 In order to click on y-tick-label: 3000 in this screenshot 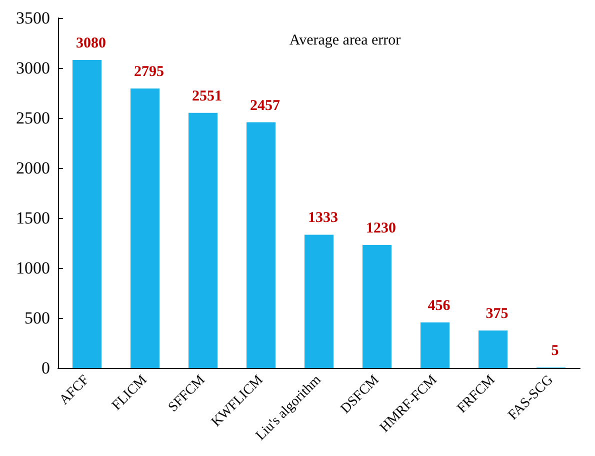, I will do `click(33, 68)`.